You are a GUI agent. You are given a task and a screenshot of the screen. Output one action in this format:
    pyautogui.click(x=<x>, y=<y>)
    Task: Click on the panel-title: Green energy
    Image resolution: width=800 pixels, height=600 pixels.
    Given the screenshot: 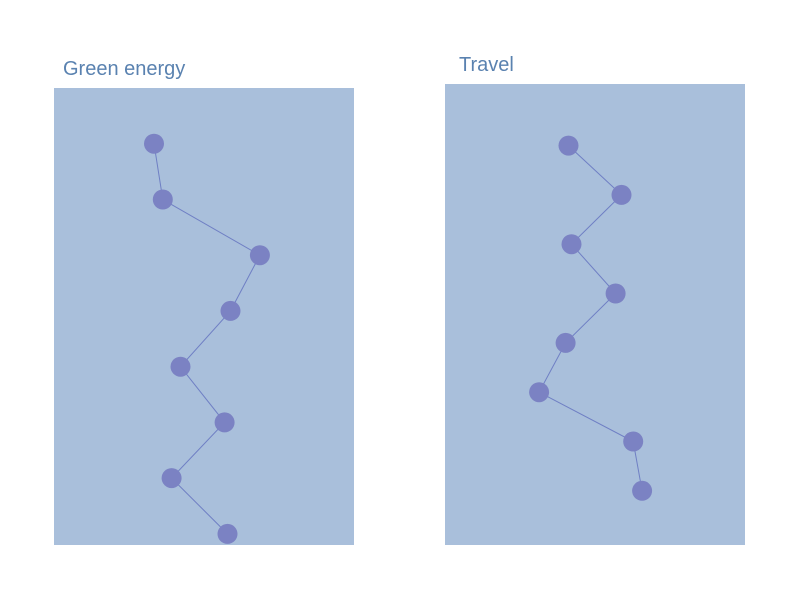 What is the action you would take?
    pyautogui.click(x=124, y=69)
    